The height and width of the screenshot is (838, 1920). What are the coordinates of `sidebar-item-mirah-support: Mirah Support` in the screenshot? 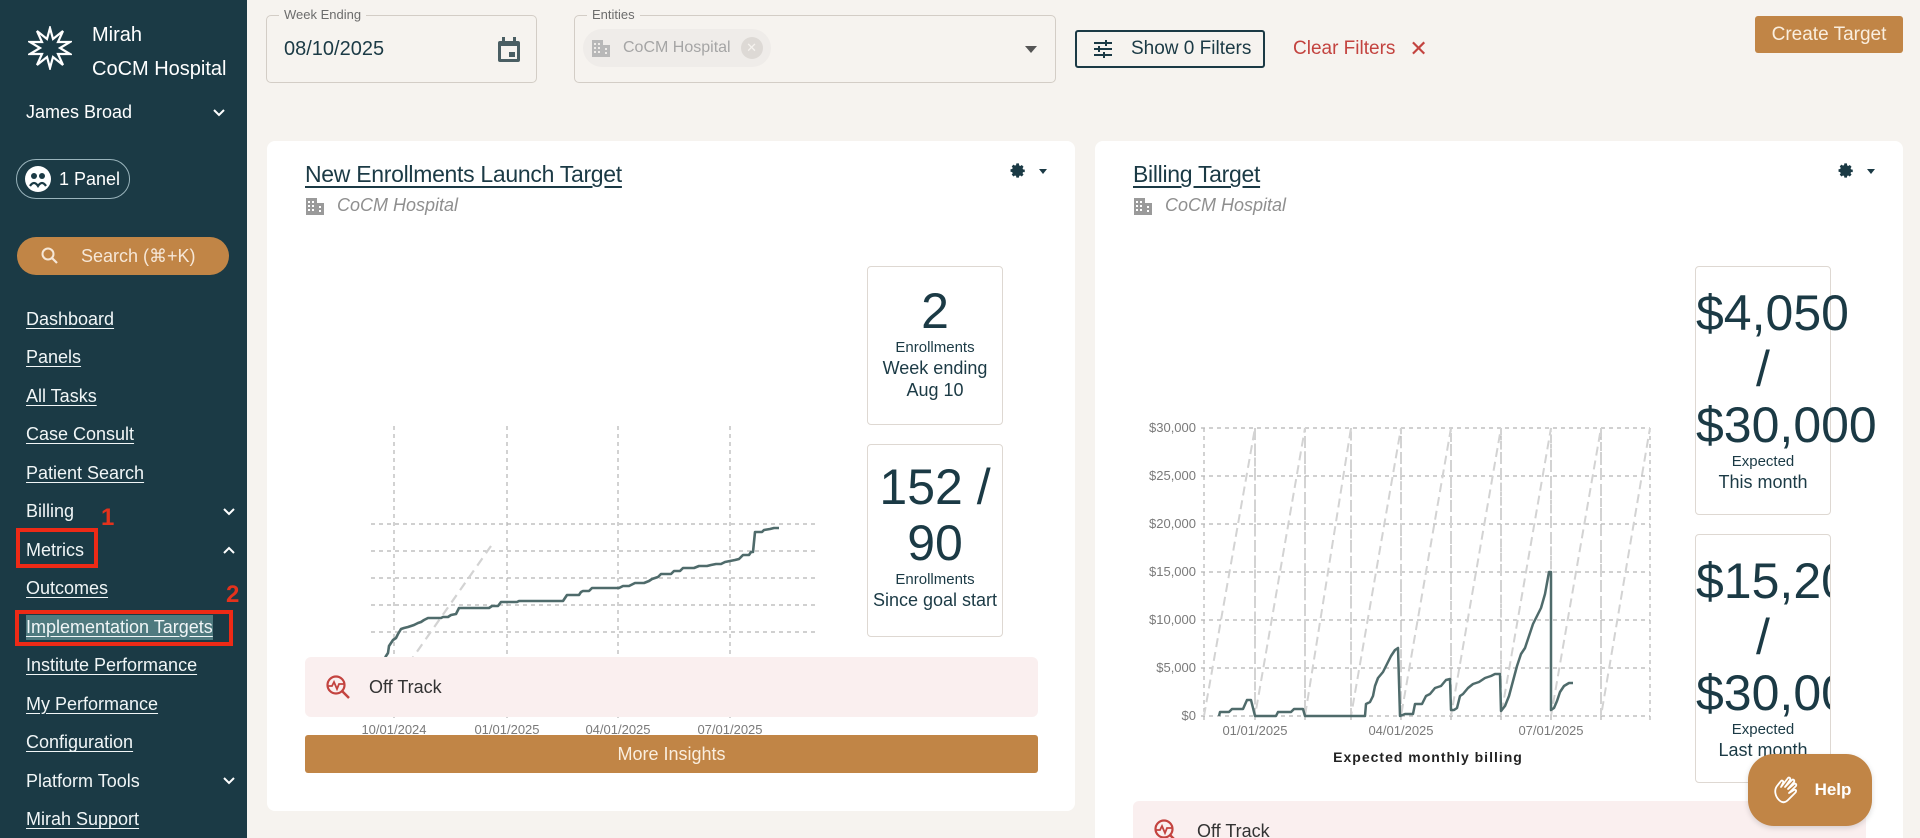 It's located at (131, 819).